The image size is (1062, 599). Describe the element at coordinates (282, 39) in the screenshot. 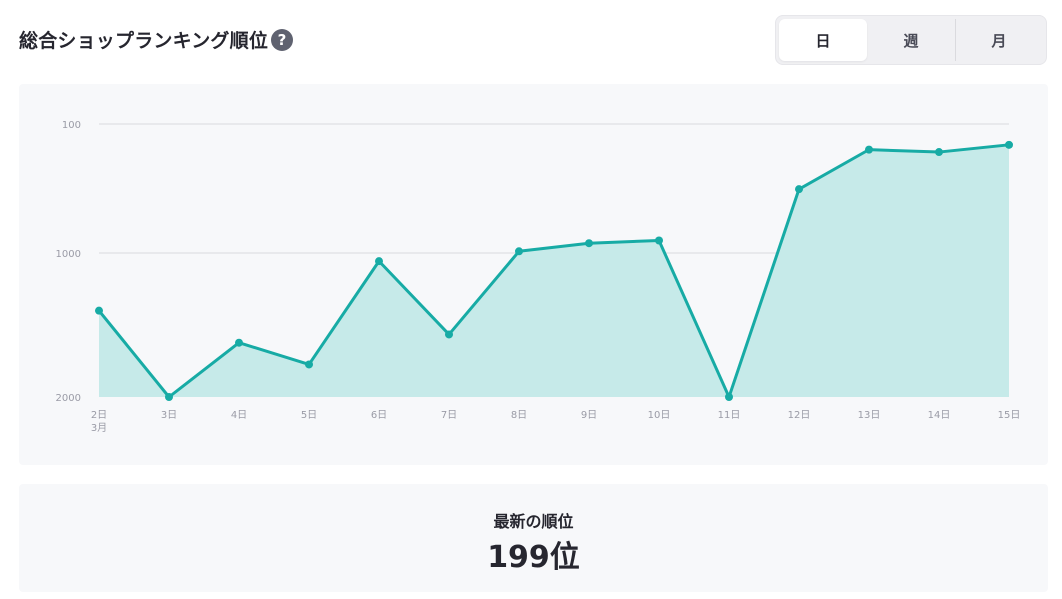

I see `help-icon: ?` at that location.